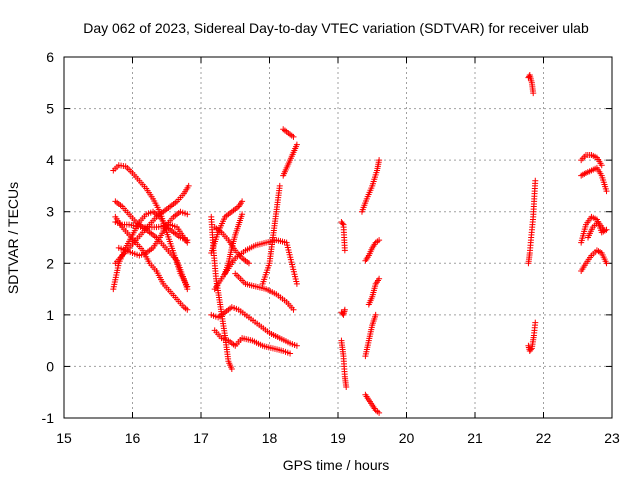 Image resolution: width=640 pixels, height=480 pixels. Describe the element at coordinates (475, 438) in the screenshot. I see `x-tick-label: 21` at that location.